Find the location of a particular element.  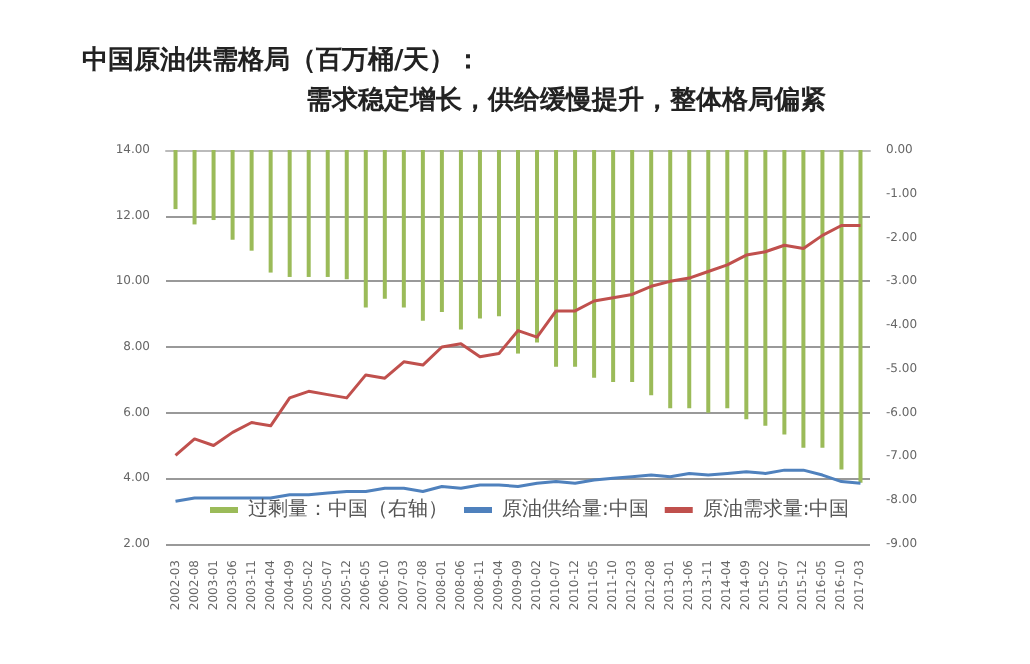

chart-subtitle: 需求稳定增长，供给缓慢提升，整体格局偏紧 is located at coordinates (566, 100).